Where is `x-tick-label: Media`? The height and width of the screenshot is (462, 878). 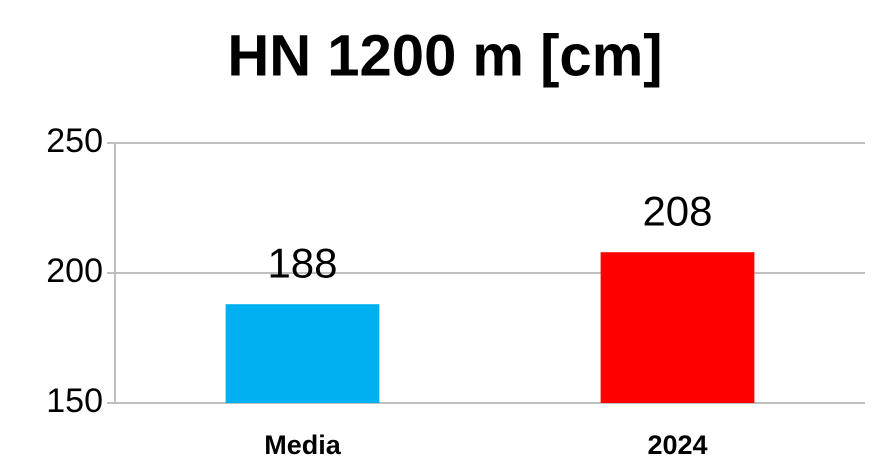
x-tick-label: Media is located at coordinates (303, 445).